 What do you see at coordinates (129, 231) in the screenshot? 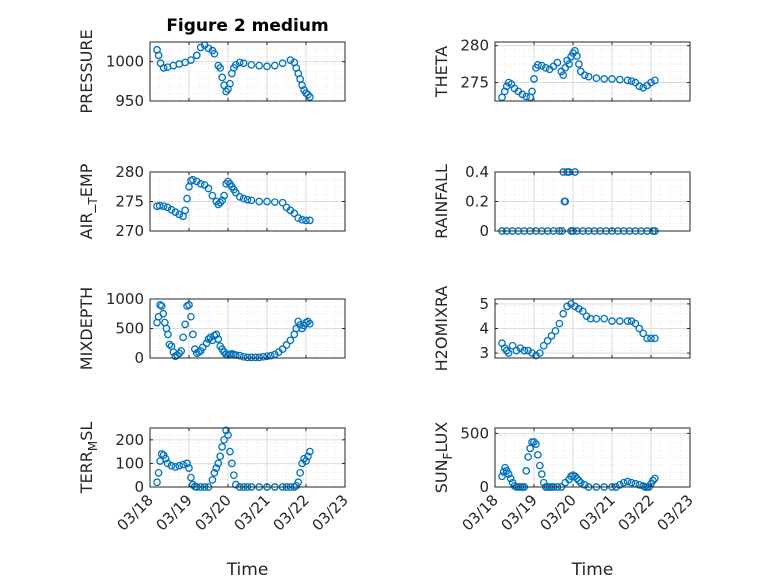
I see `y-tick-label: 270` at bounding box center [129, 231].